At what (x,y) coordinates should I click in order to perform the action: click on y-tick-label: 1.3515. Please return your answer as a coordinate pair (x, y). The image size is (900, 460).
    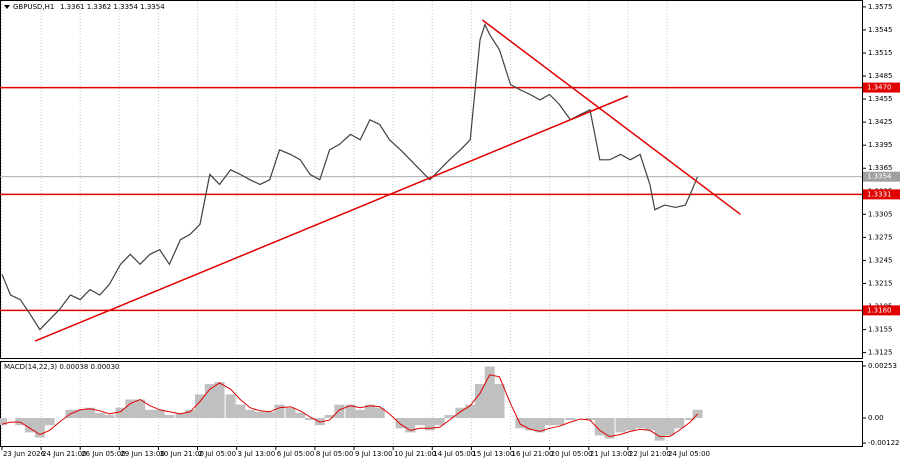
    Looking at the image, I should click on (880, 53).